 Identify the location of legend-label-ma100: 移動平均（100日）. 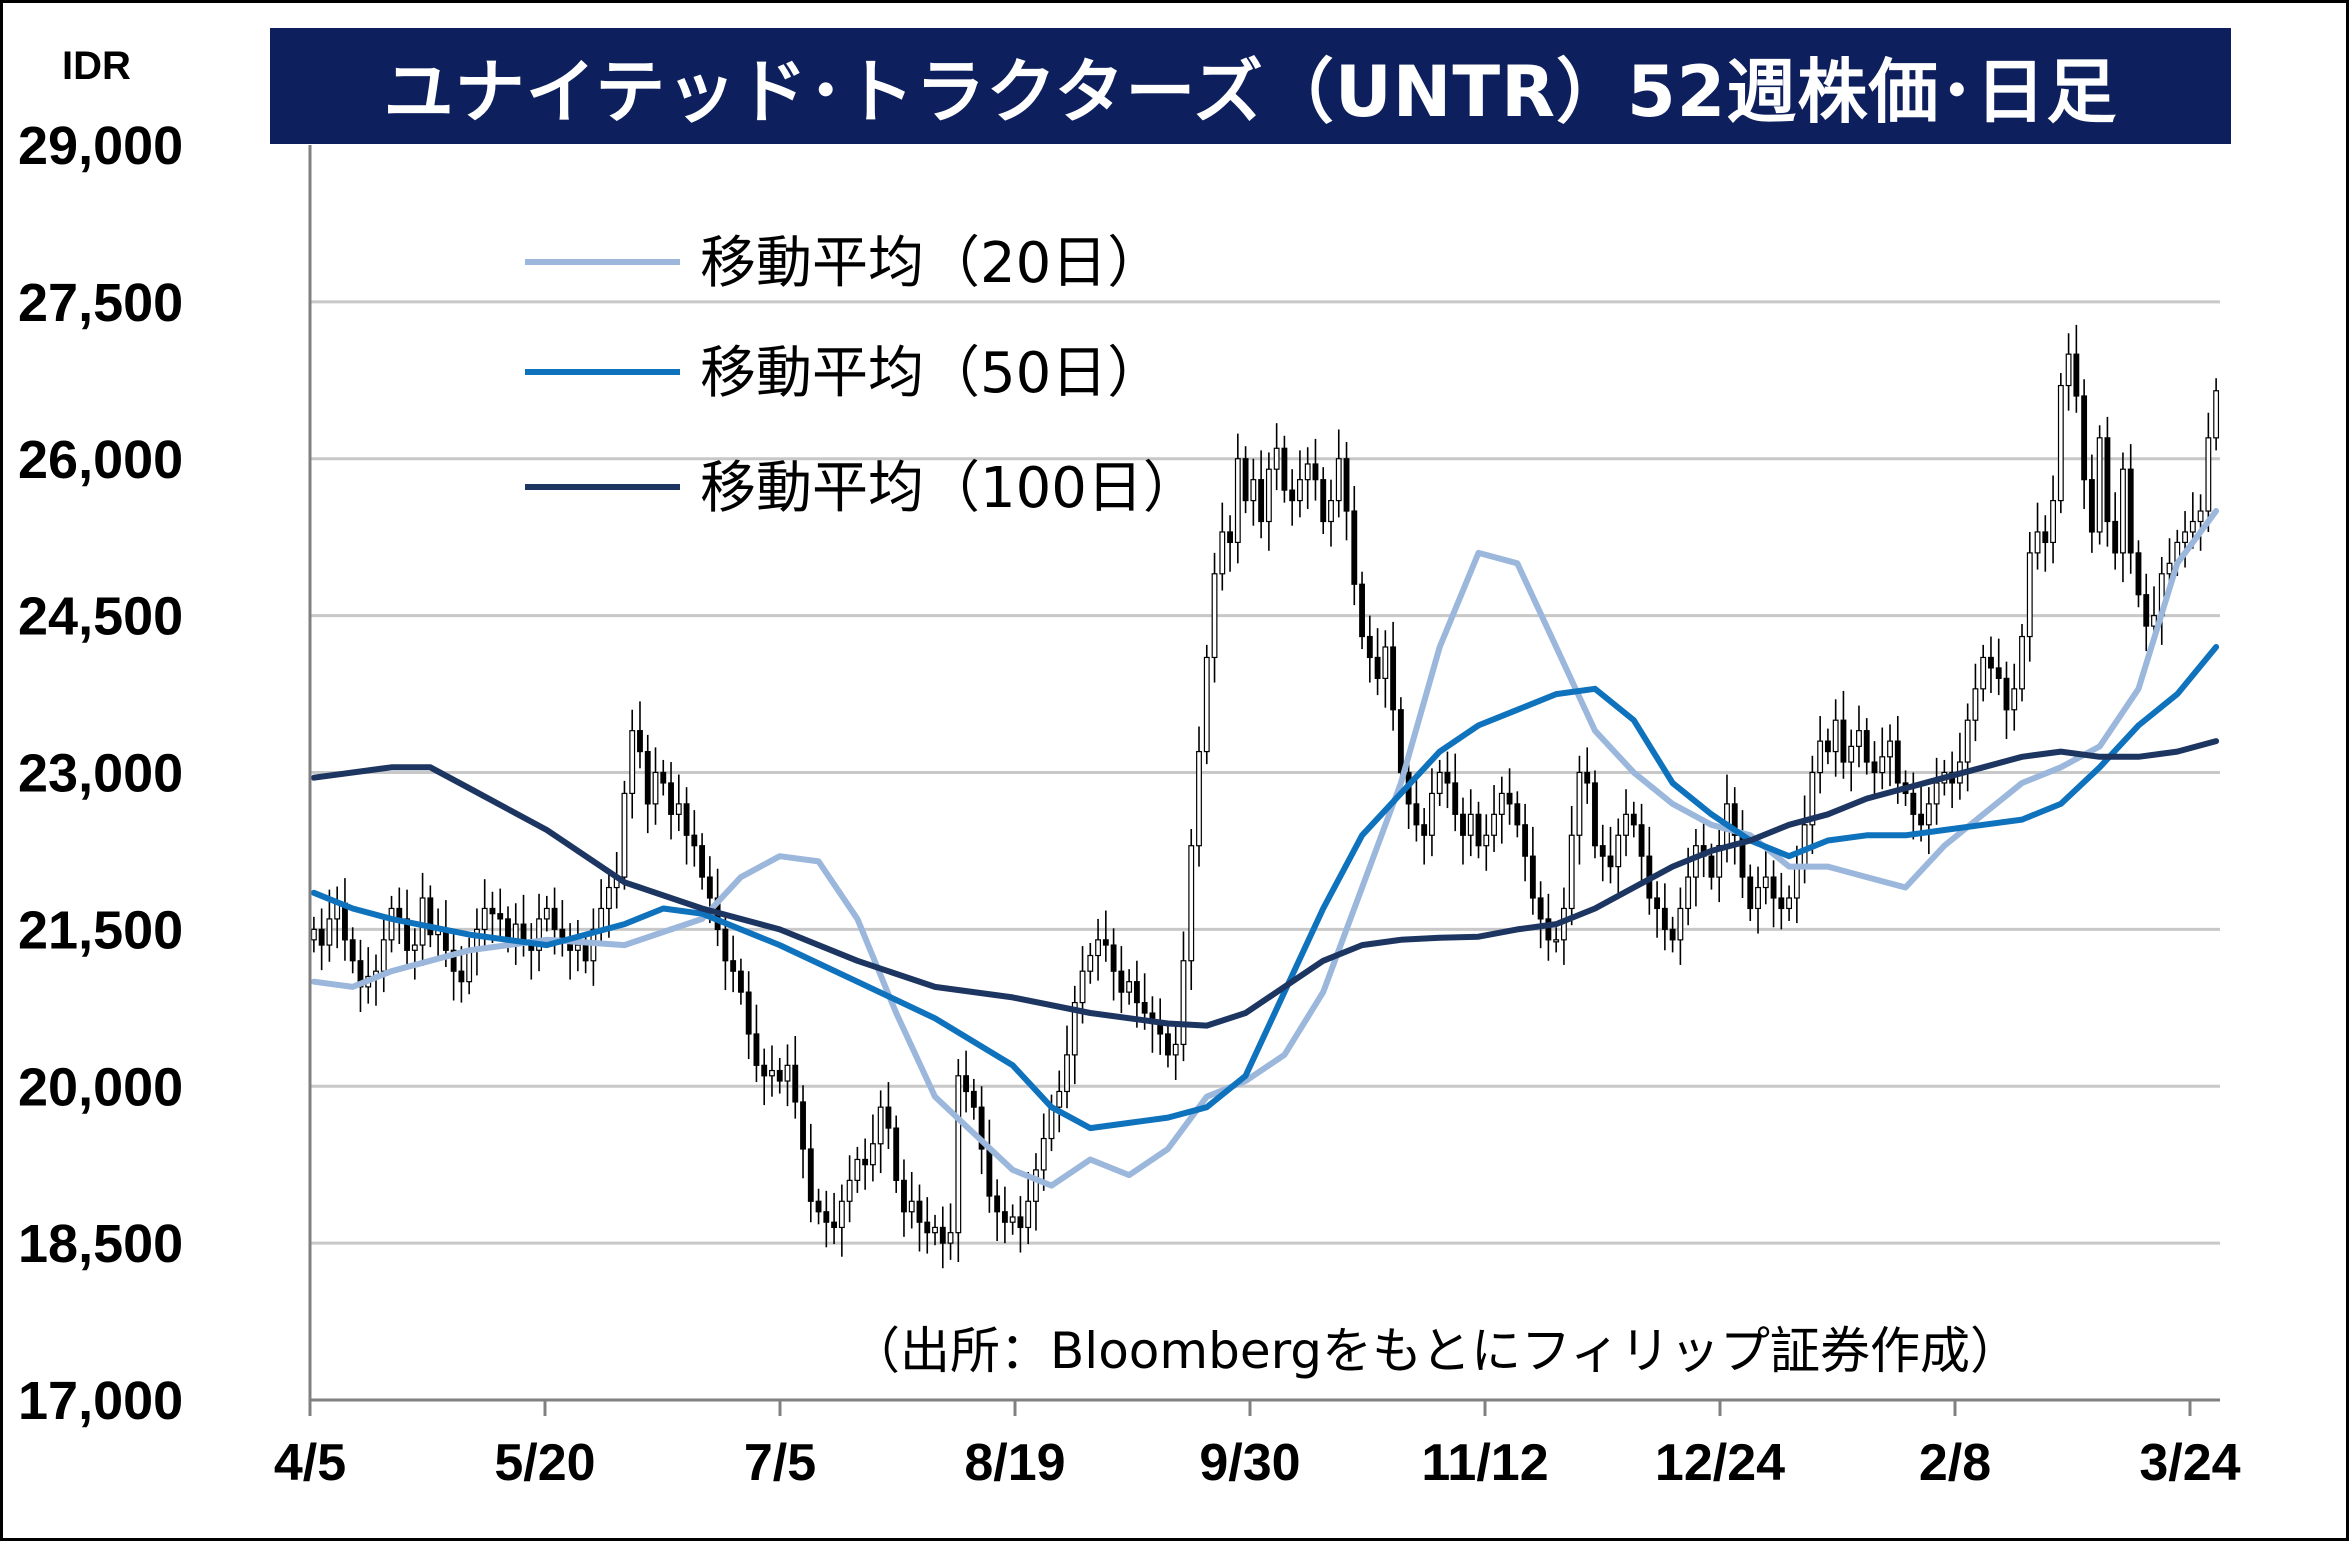
(949, 488).